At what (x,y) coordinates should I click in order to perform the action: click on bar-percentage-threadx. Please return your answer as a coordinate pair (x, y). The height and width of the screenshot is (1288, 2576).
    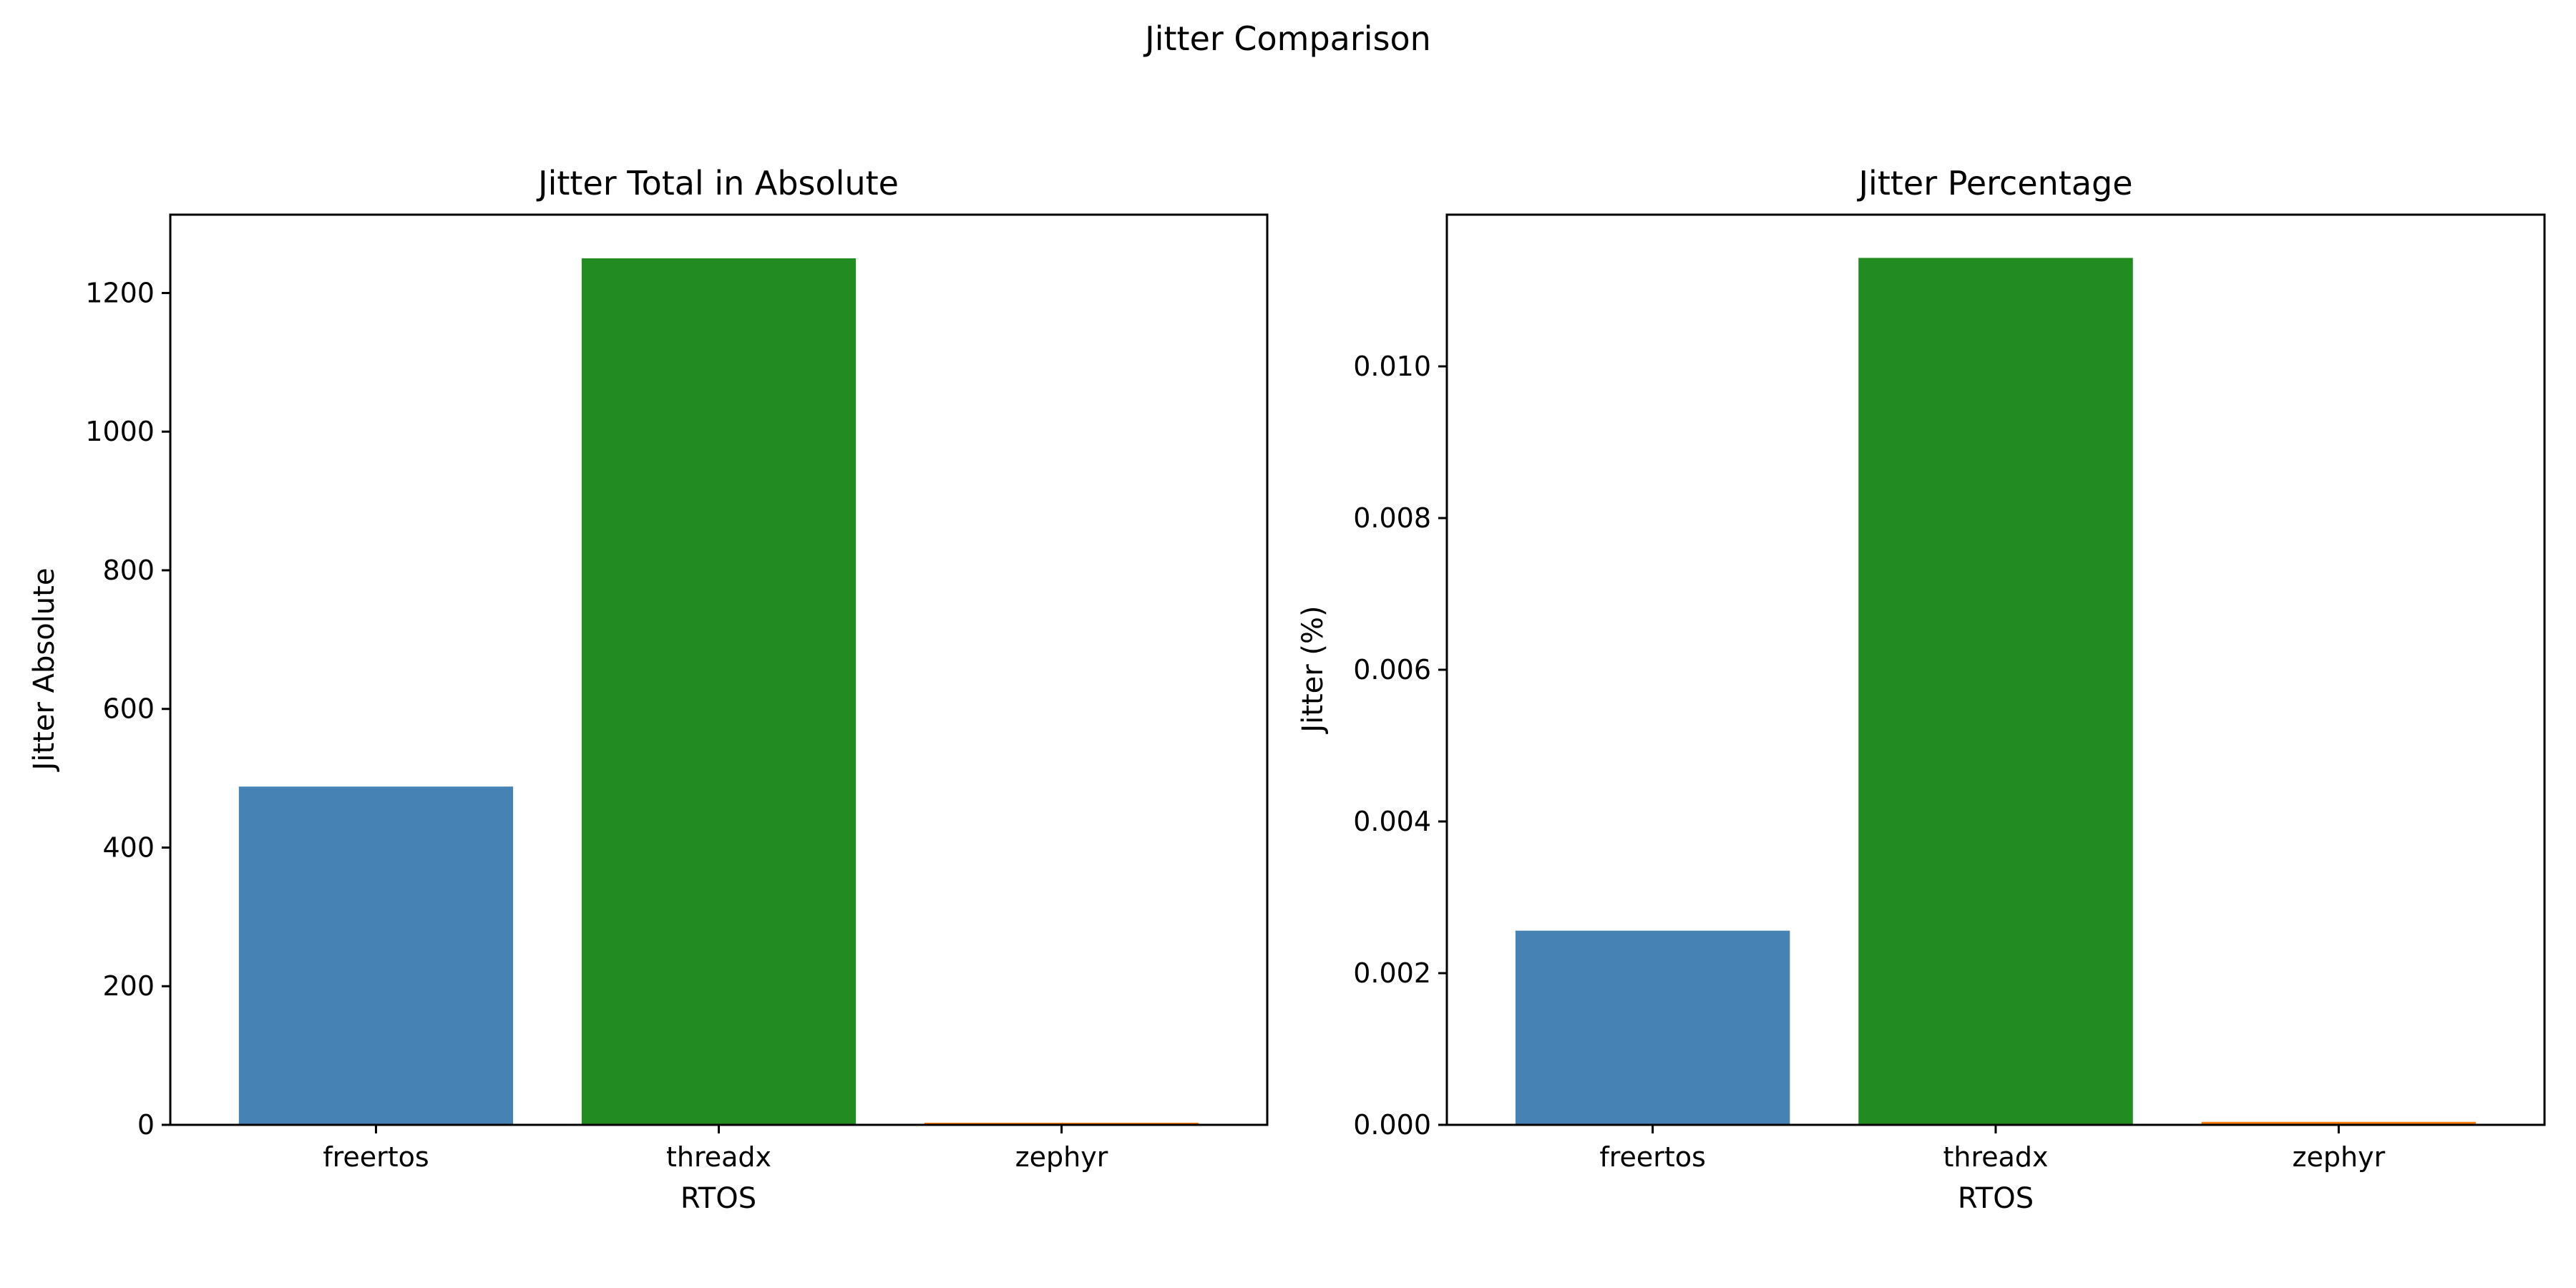
    Looking at the image, I should click on (1995, 691).